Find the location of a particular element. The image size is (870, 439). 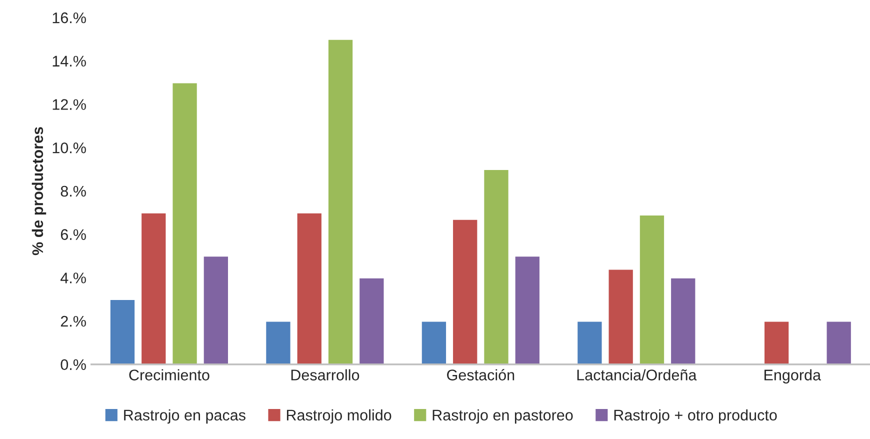

legend-label: Rastrojo en pastoreo is located at coordinates (502, 416).